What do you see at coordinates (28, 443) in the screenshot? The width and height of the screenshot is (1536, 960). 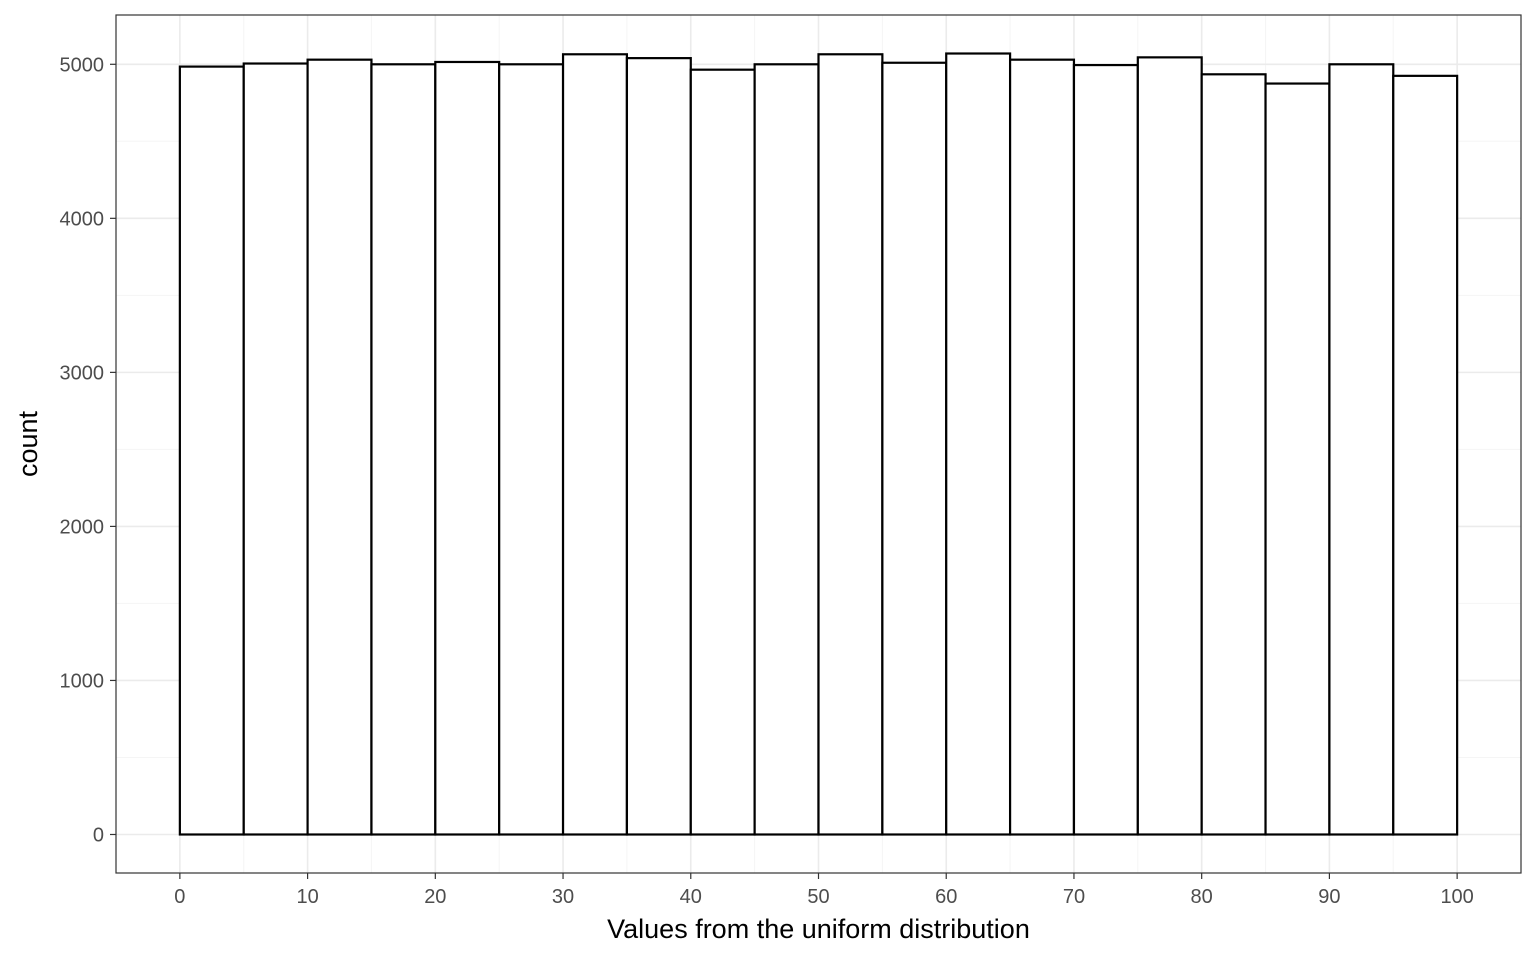 I see `y-axis-title: count` at bounding box center [28, 443].